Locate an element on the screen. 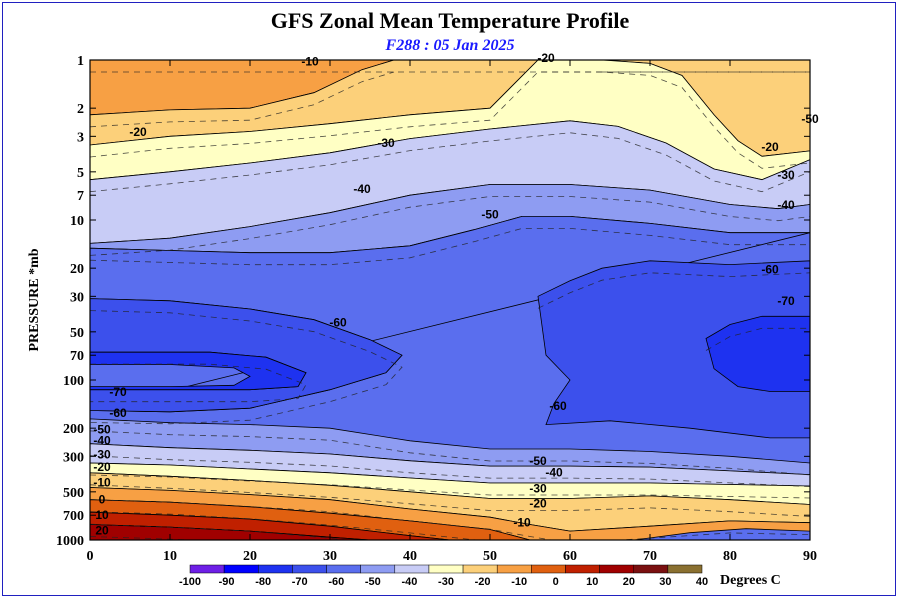  x-tick-label: 0 is located at coordinates (90, 556).